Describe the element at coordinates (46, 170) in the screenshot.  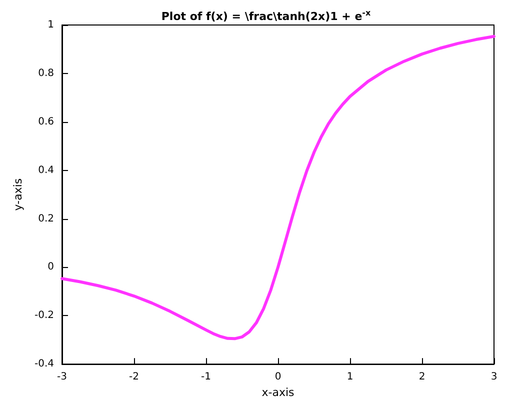
I see `y-tick-label: 0.4` at that location.